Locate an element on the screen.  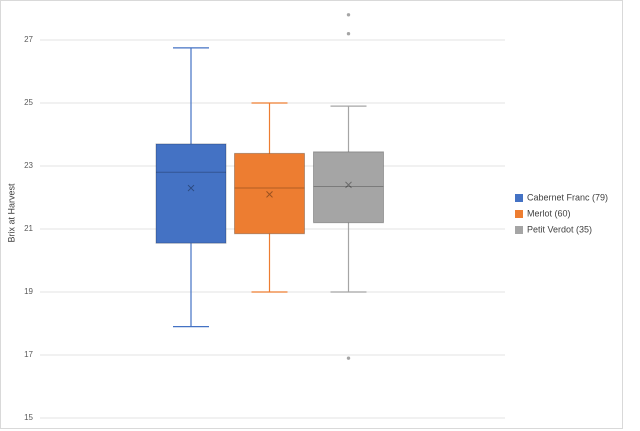
y-tick-label: 19 is located at coordinates (28, 291).